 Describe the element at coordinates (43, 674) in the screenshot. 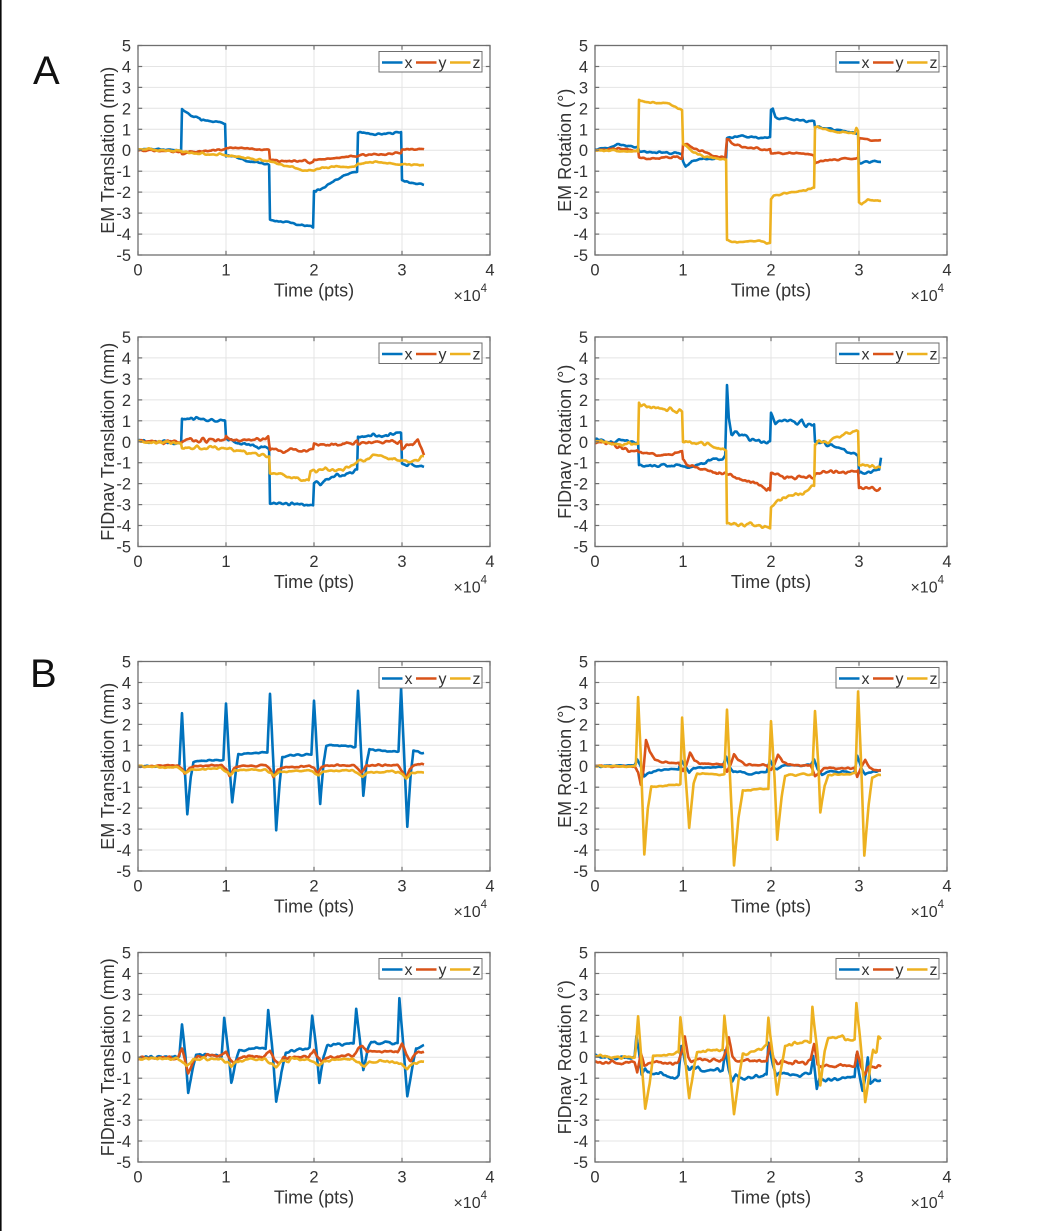

I see `svg-text: B` at that location.